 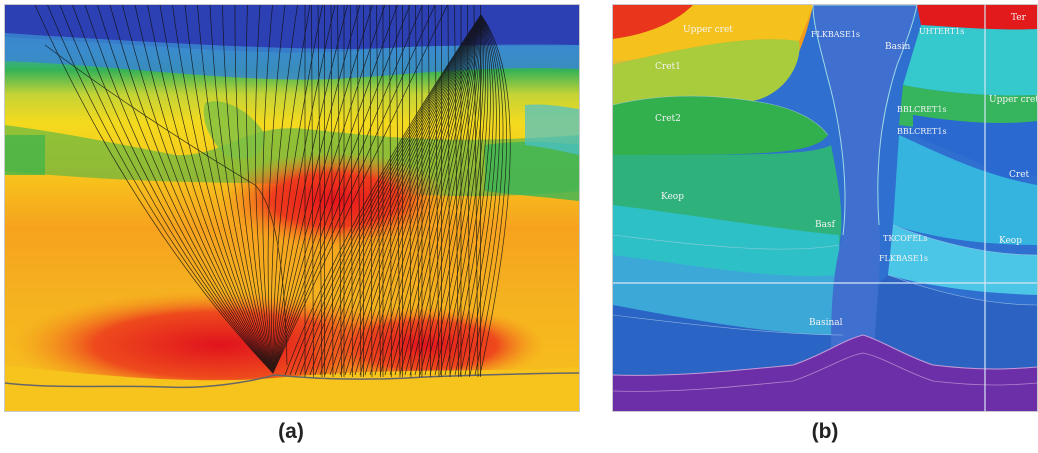 I want to click on layer-label: Basin, so click(x=897, y=47).